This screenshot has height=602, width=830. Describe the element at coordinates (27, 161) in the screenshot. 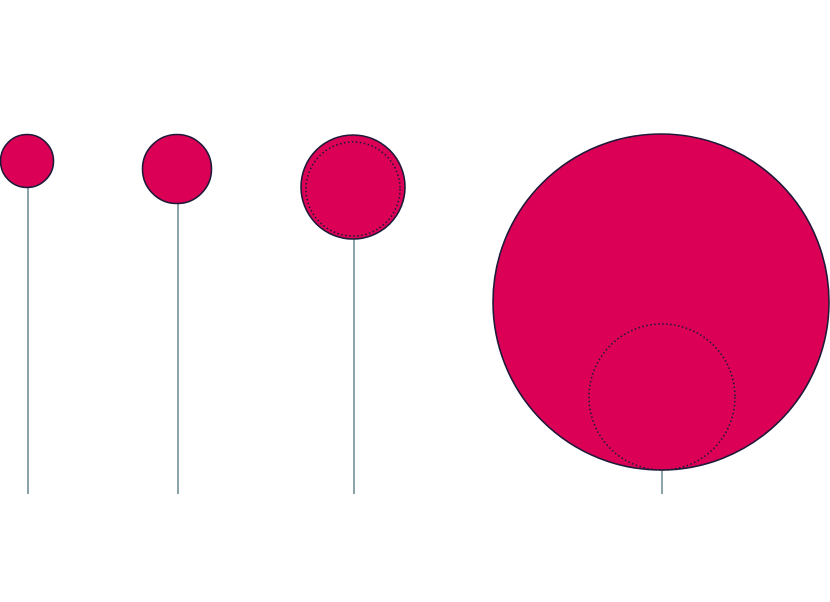

I see `pin-1-head` at that location.